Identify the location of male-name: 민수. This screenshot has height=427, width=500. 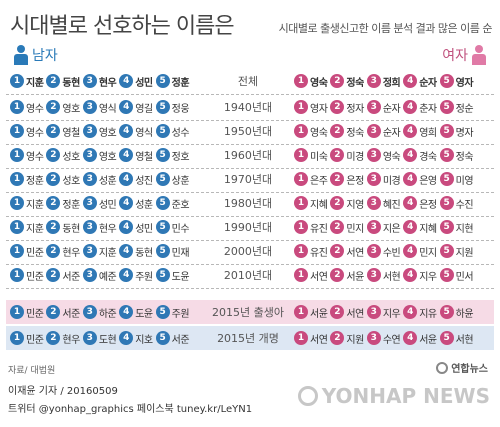
(180, 229).